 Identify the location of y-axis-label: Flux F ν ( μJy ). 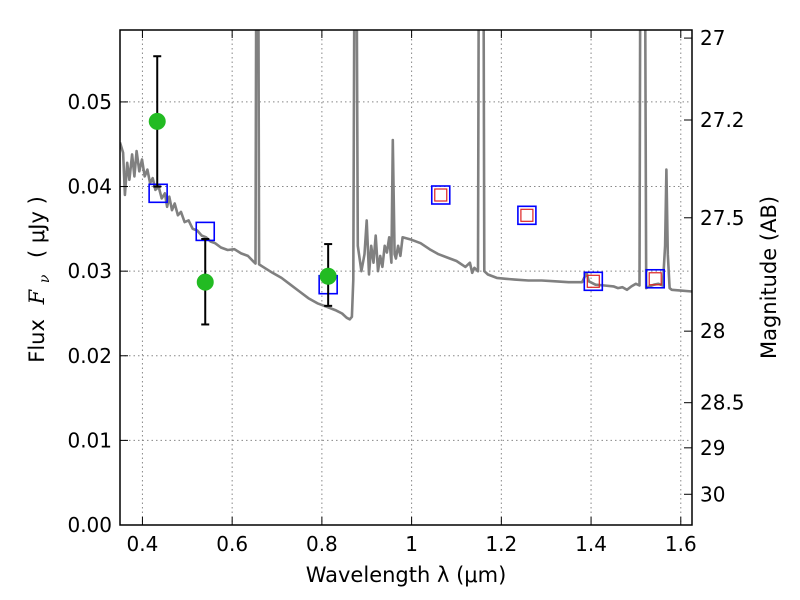
(39, 279).